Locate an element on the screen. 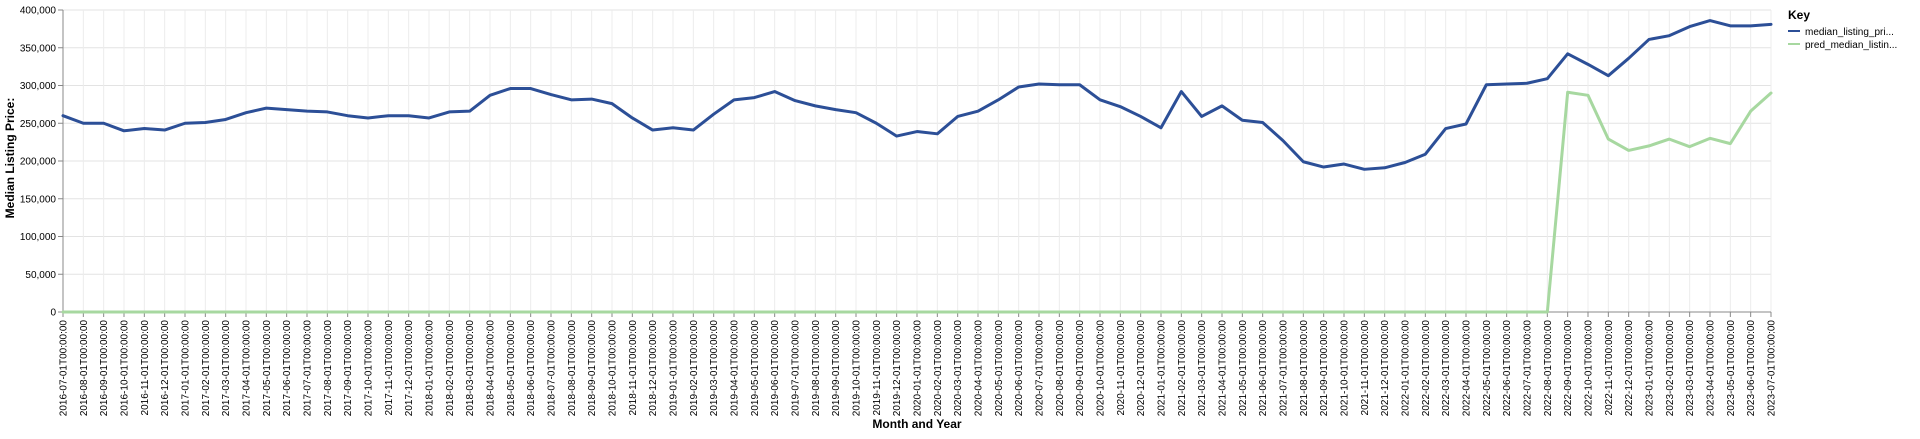 The height and width of the screenshot is (439, 1920). legend-title: Key is located at coordinates (1799, 15).